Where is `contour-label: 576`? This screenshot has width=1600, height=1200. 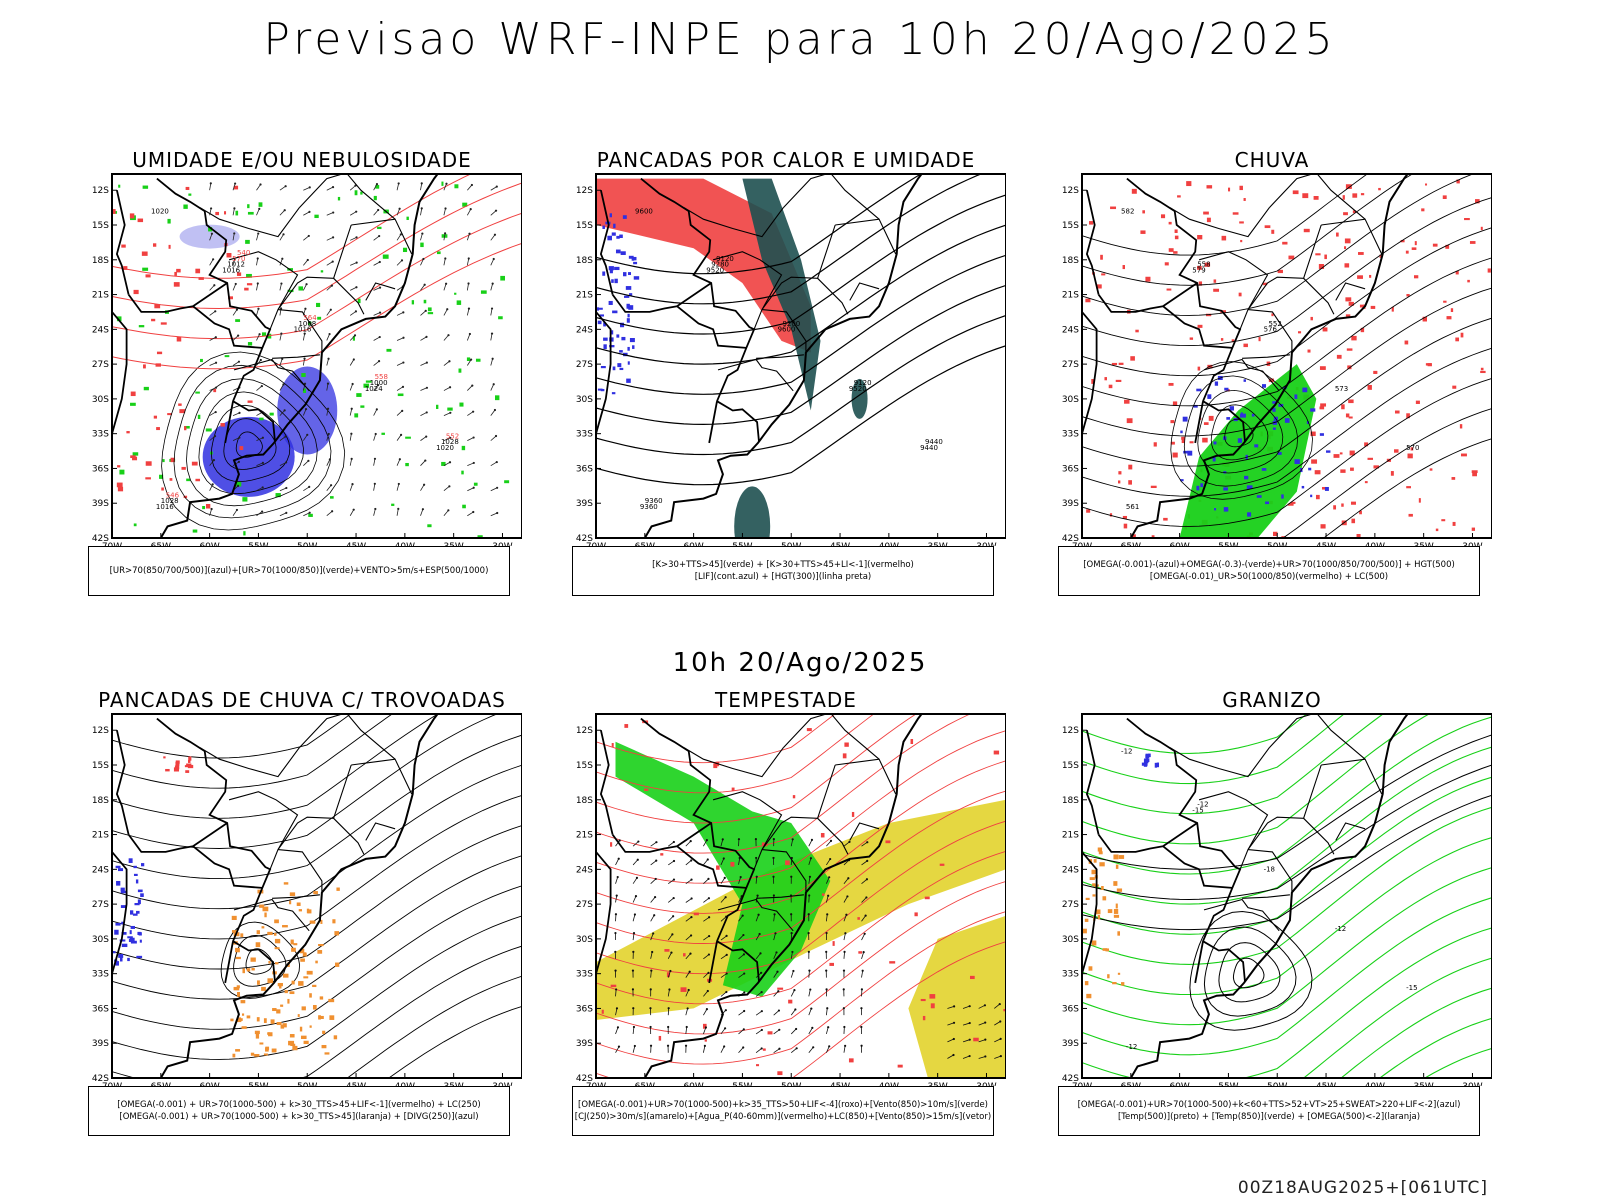 contour-label: 576 is located at coordinates (1271, 330).